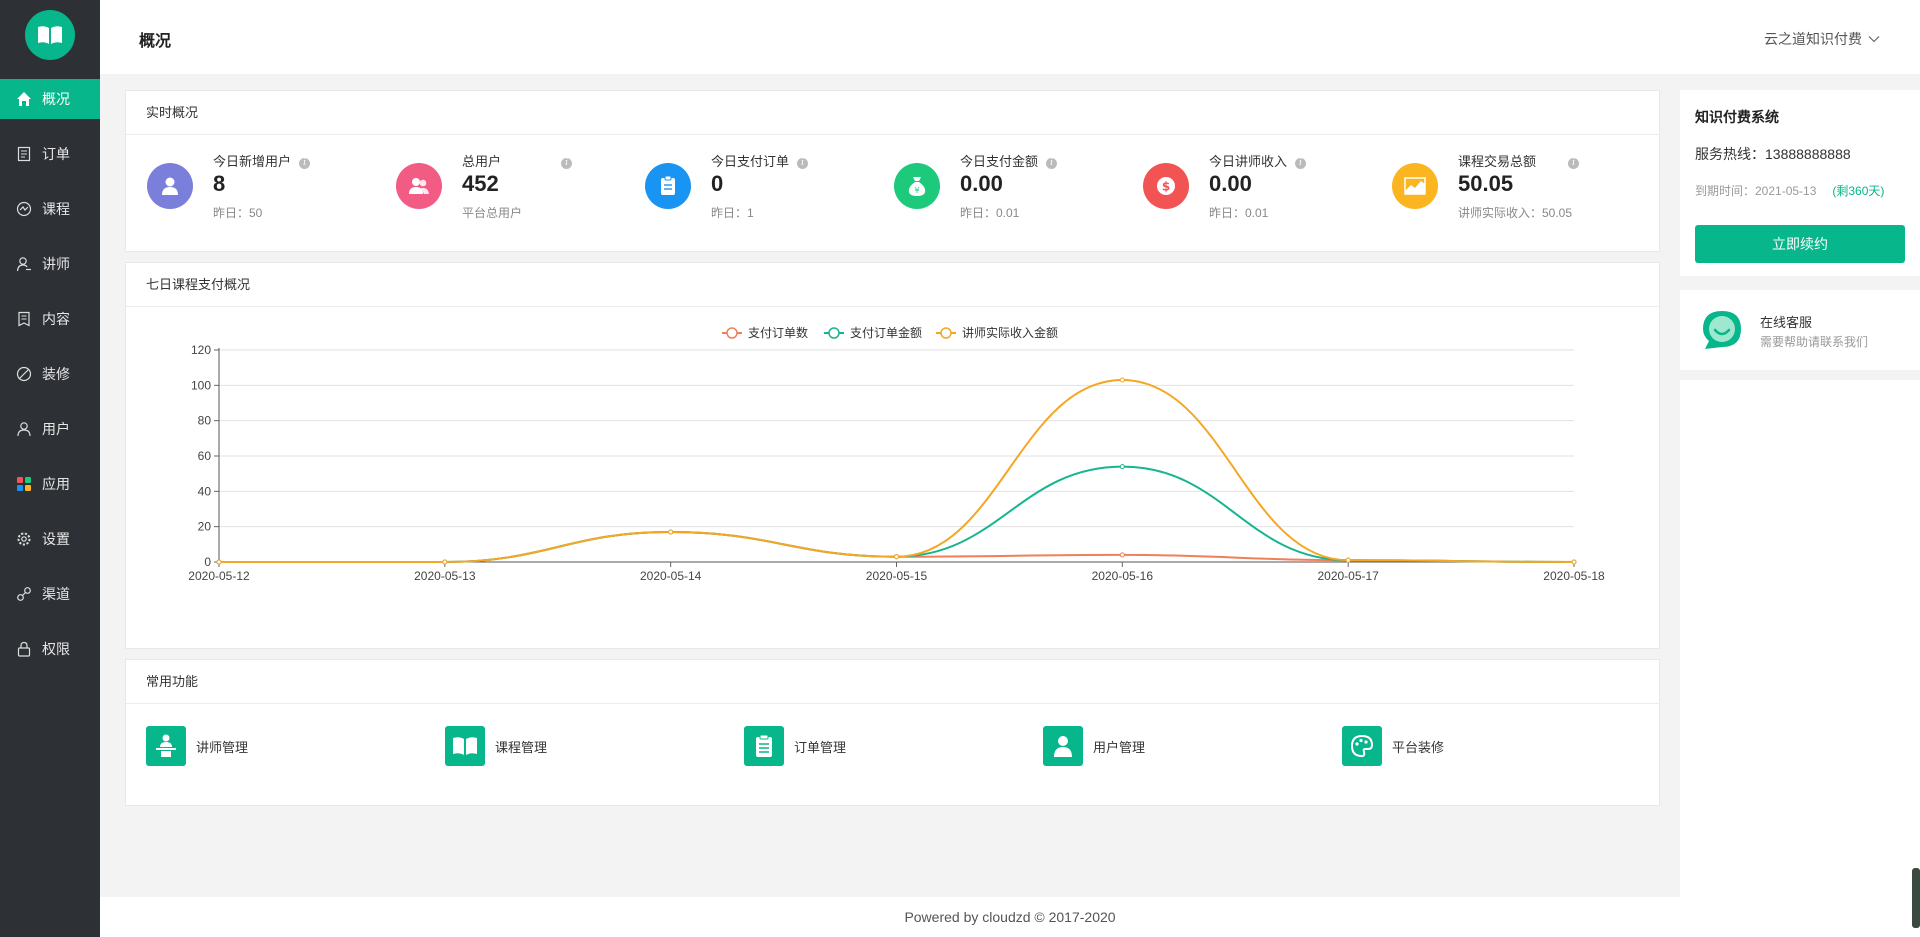 The width and height of the screenshot is (1920, 937). What do you see at coordinates (1800, 638) in the screenshot?
I see `right-column-blank` at bounding box center [1800, 638].